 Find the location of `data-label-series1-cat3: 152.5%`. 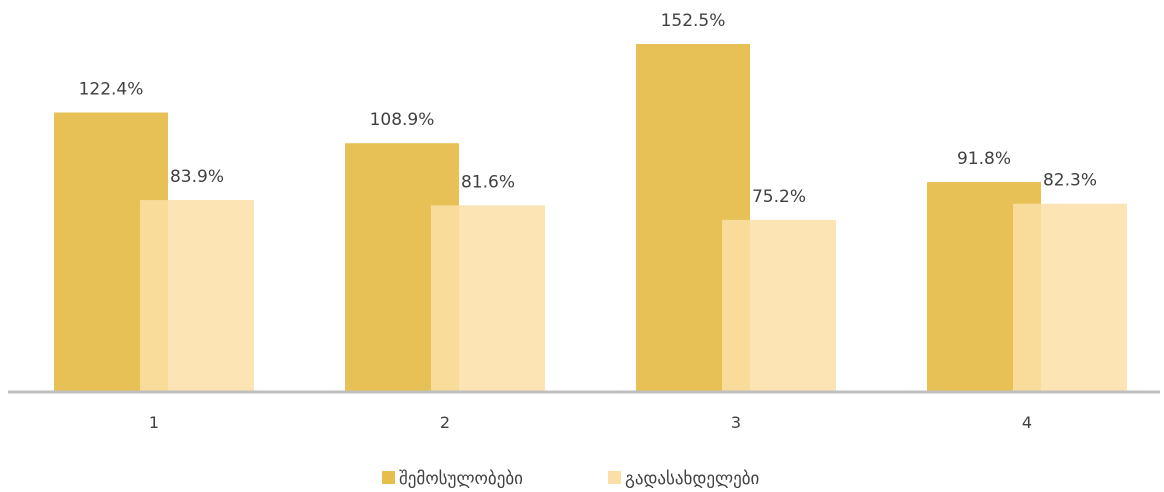

data-label-series1-cat3: 152.5% is located at coordinates (693, 21).